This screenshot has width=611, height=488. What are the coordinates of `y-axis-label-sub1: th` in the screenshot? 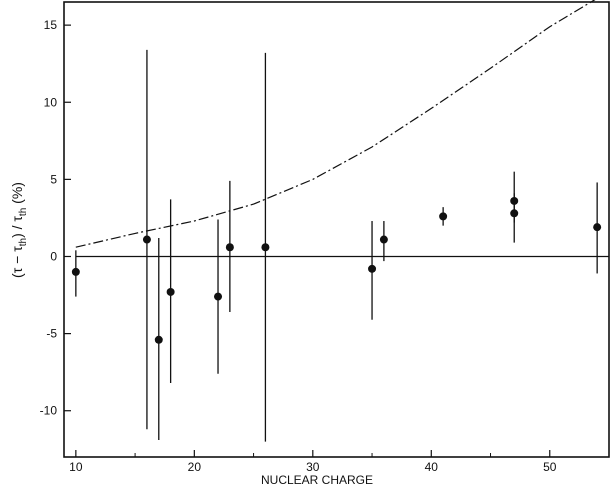 It's located at (23, 242).